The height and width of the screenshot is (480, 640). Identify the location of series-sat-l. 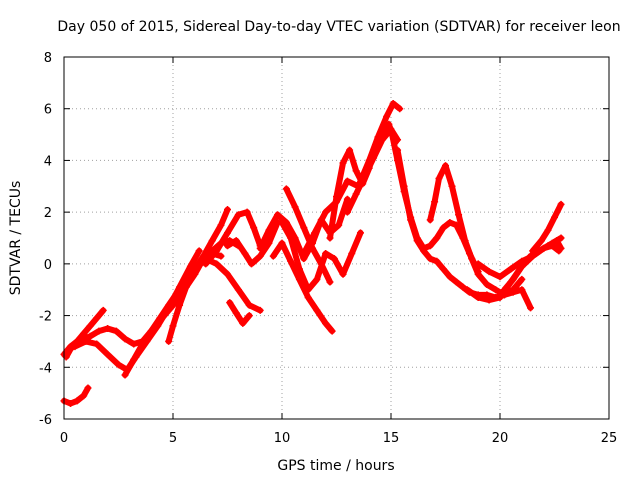
(302, 287).